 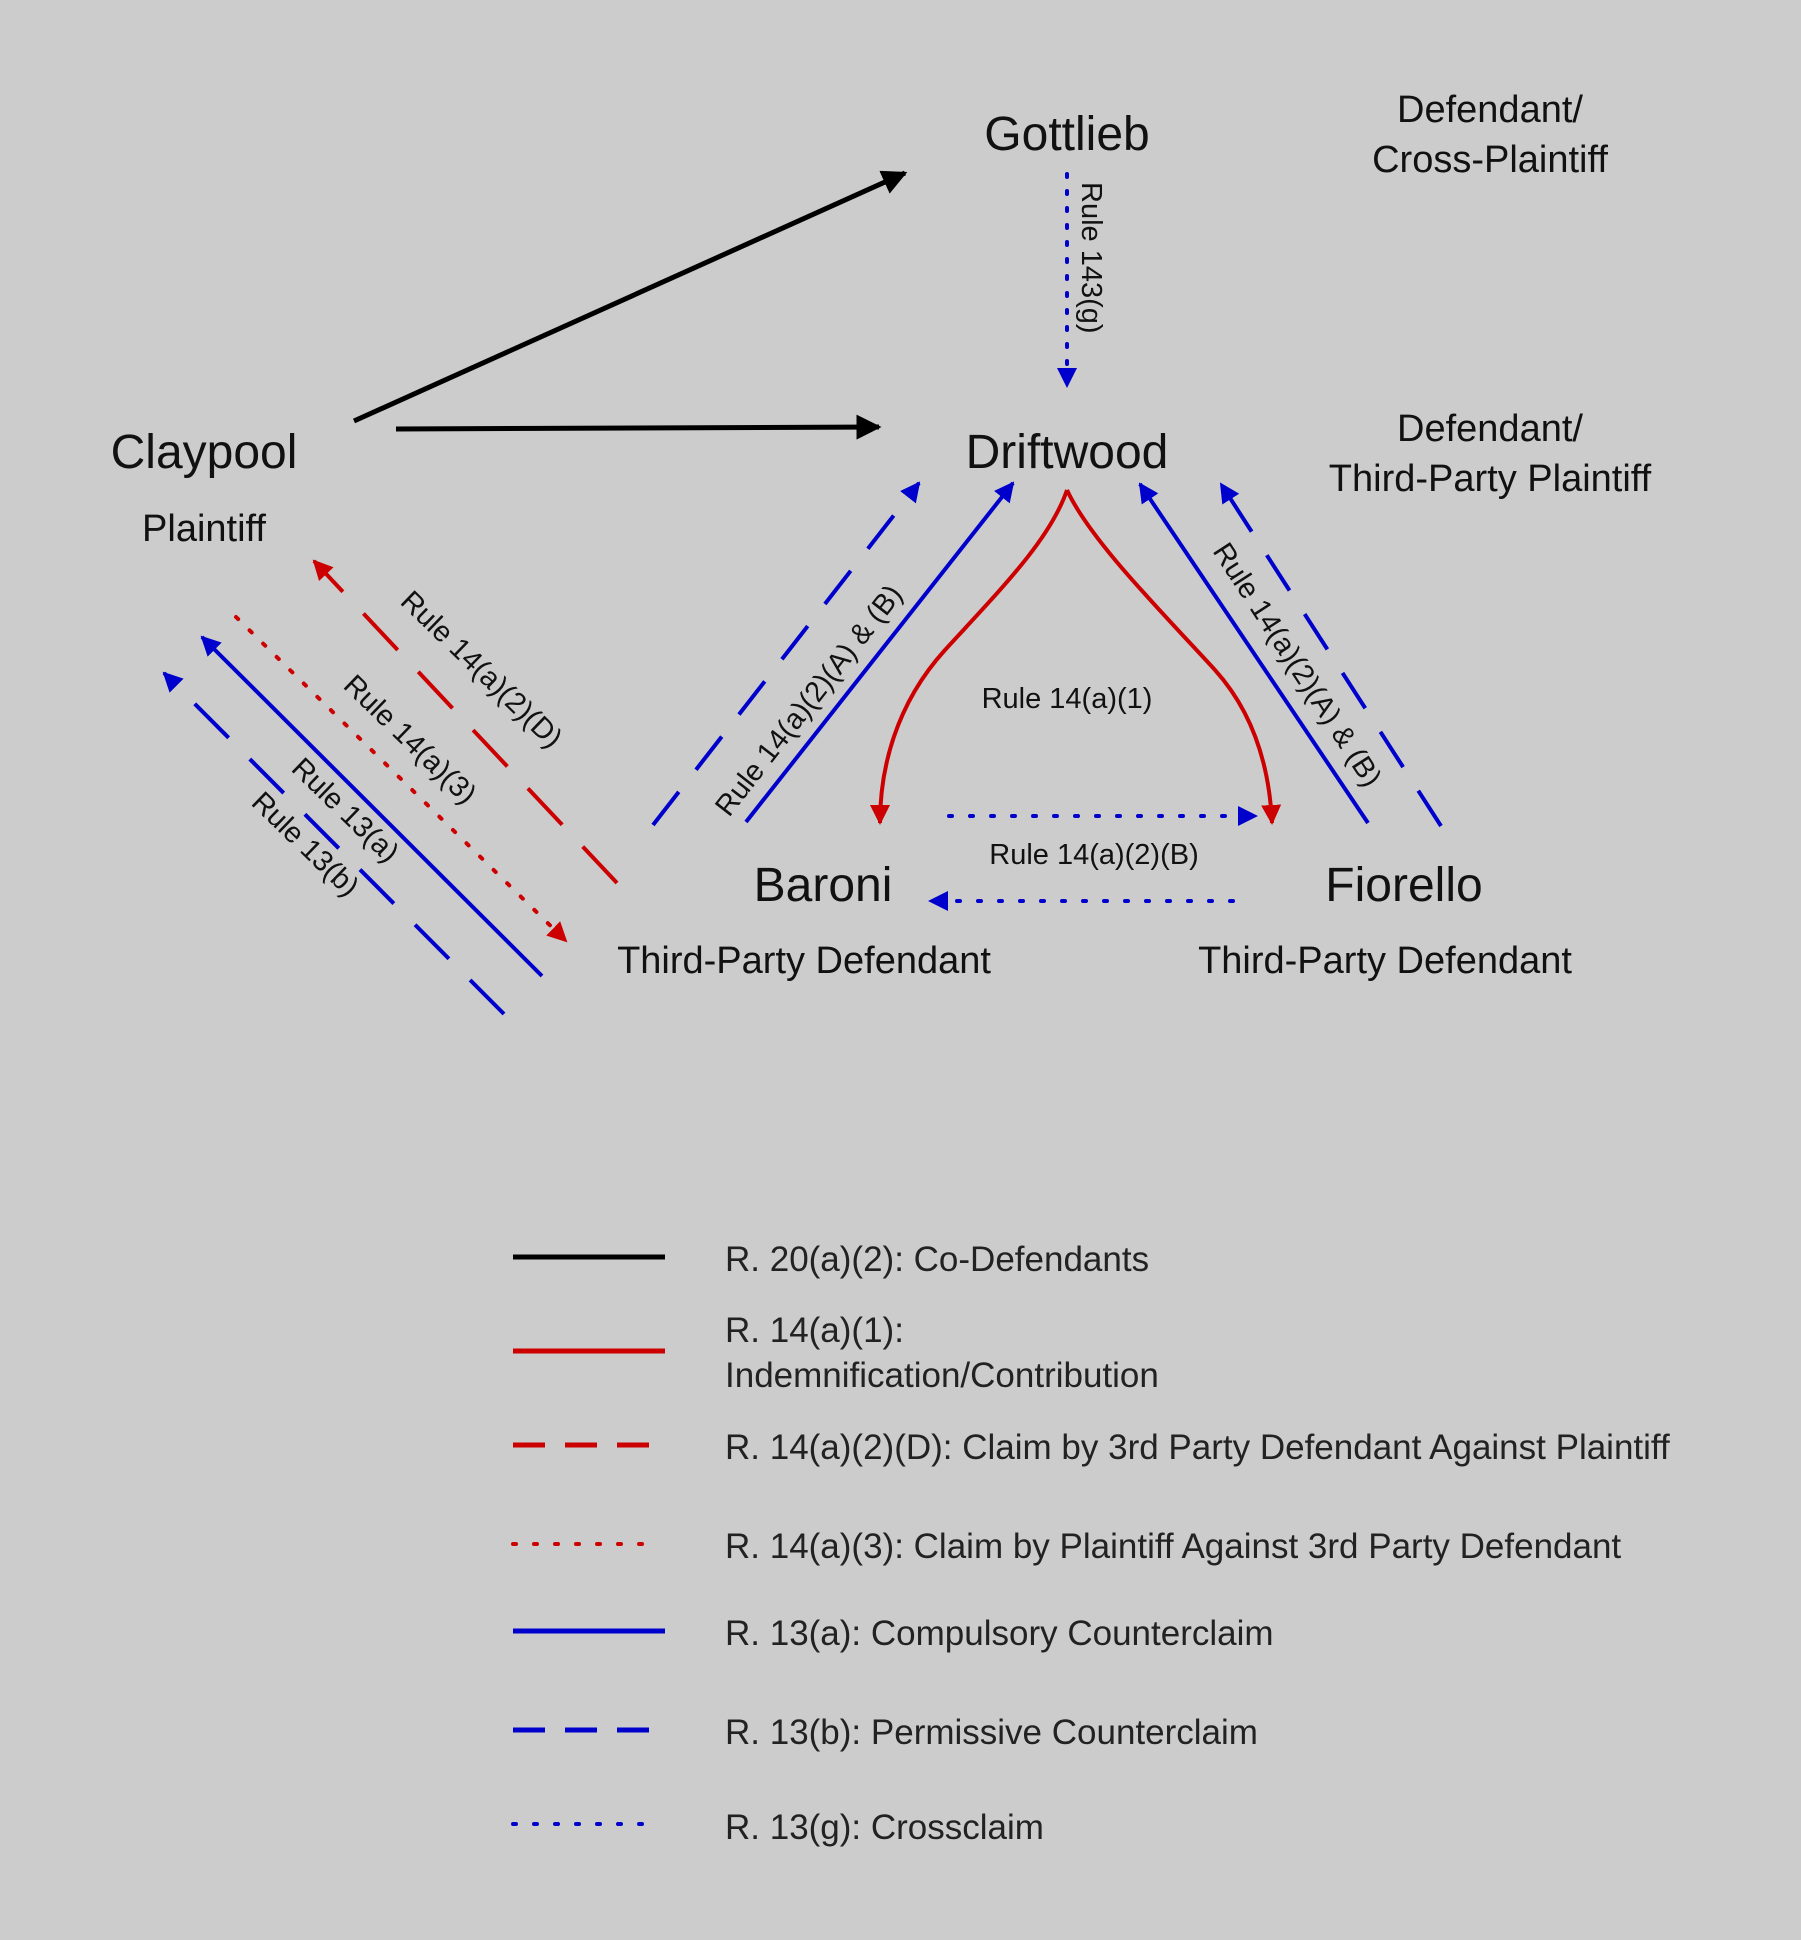 What do you see at coordinates (884, 1827) in the screenshot?
I see `legend-label-crossclaim: R. 13(g): Crossclaim` at bounding box center [884, 1827].